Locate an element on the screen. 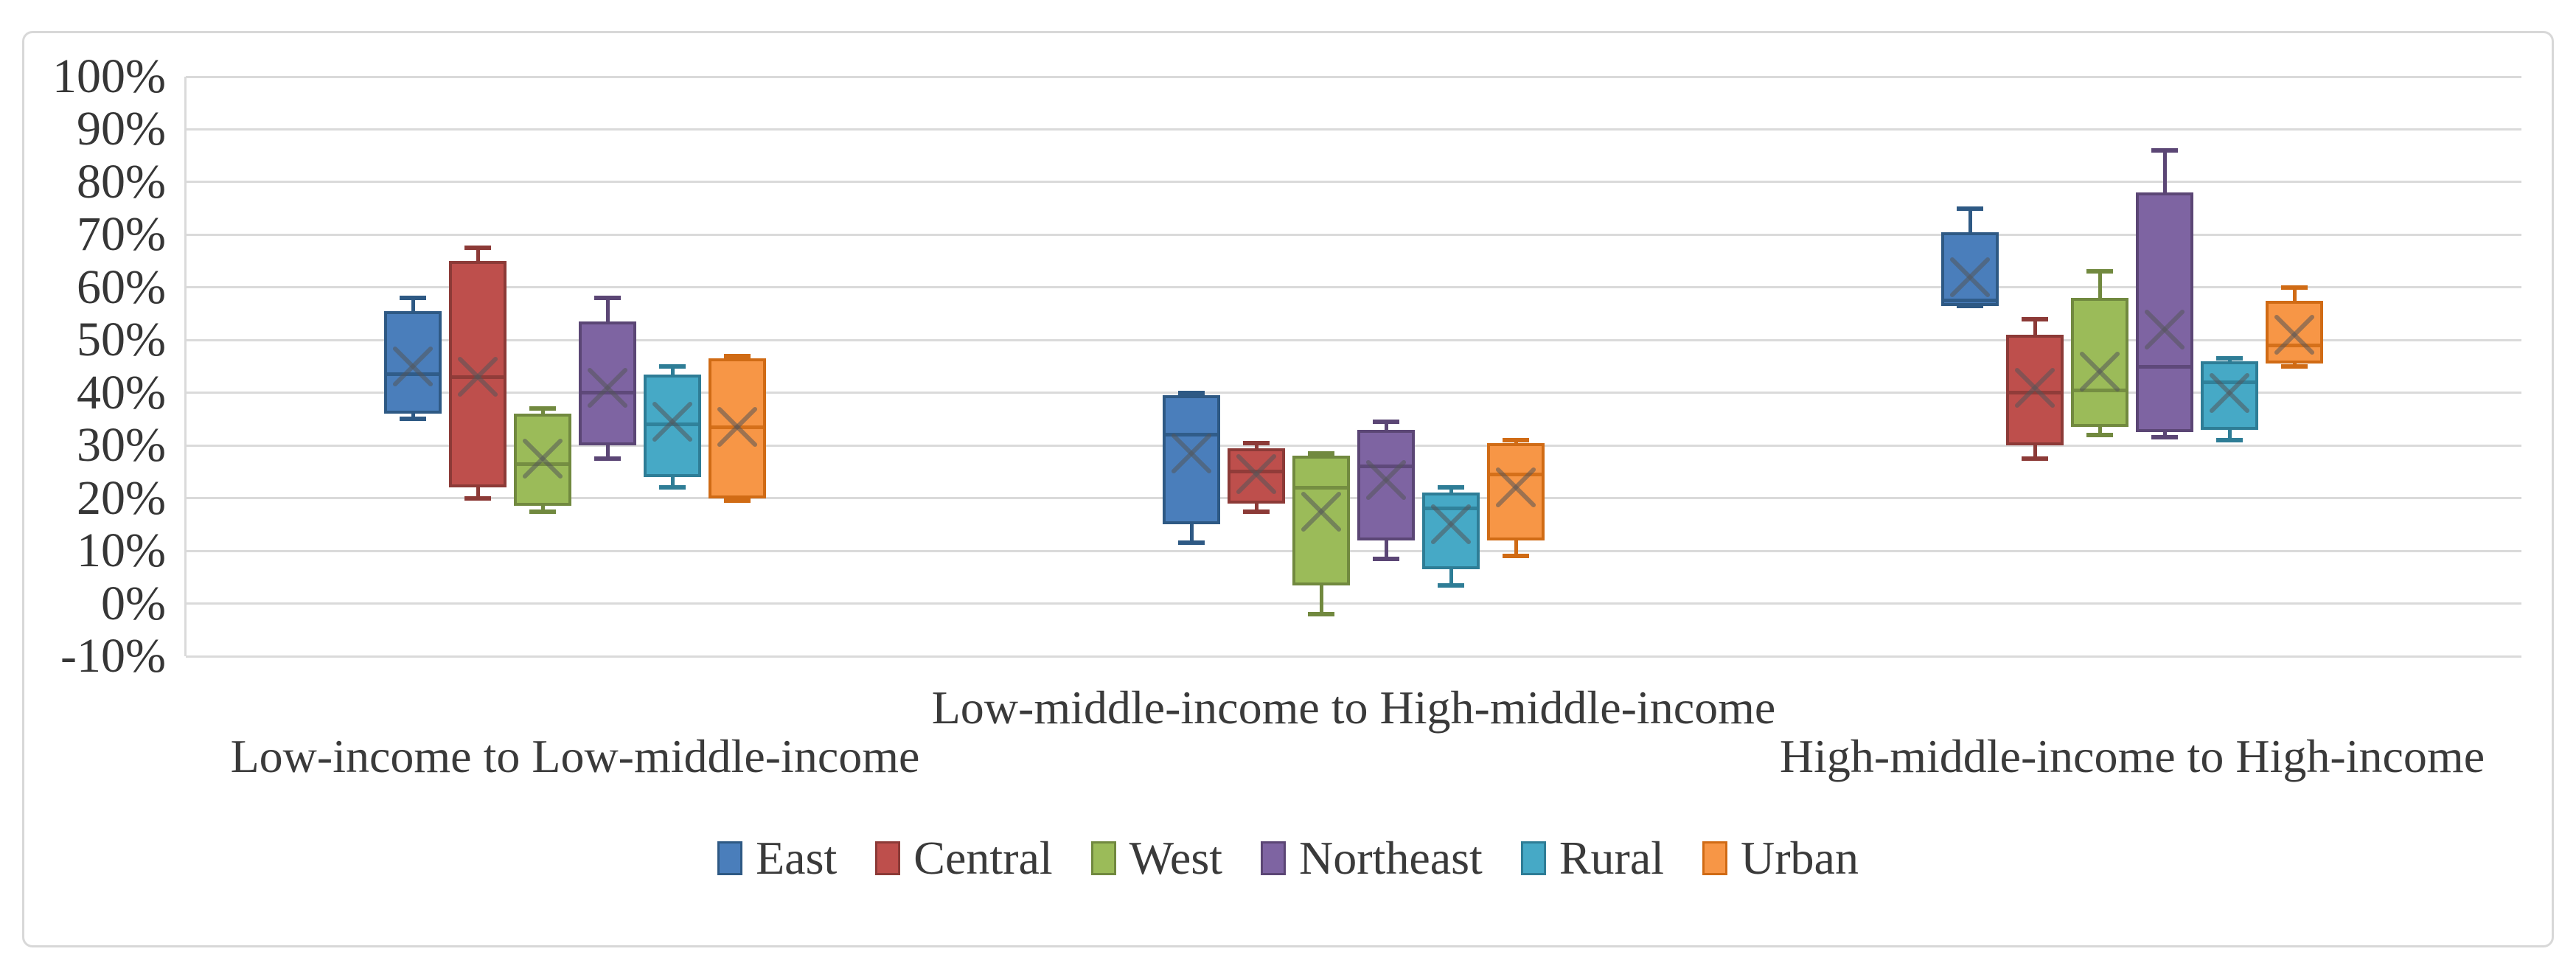 The width and height of the screenshot is (2576, 974). mean-marker-east-g2 is located at coordinates (1191, 454).